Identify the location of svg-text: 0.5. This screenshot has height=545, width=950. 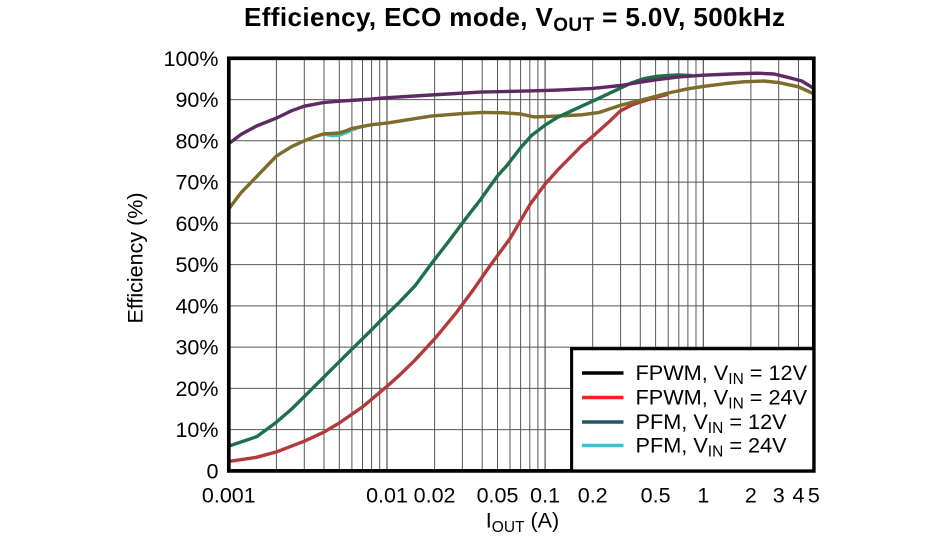
(656, 496).